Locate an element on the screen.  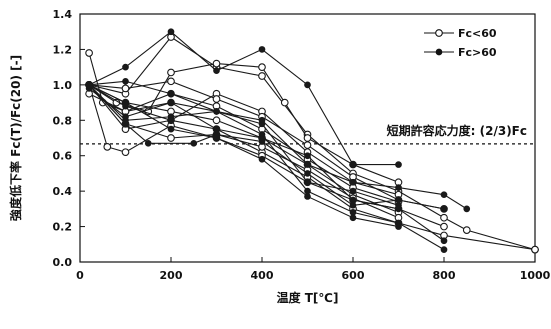
y-tick-label: 0.8 is located at coordinates (63, 120).